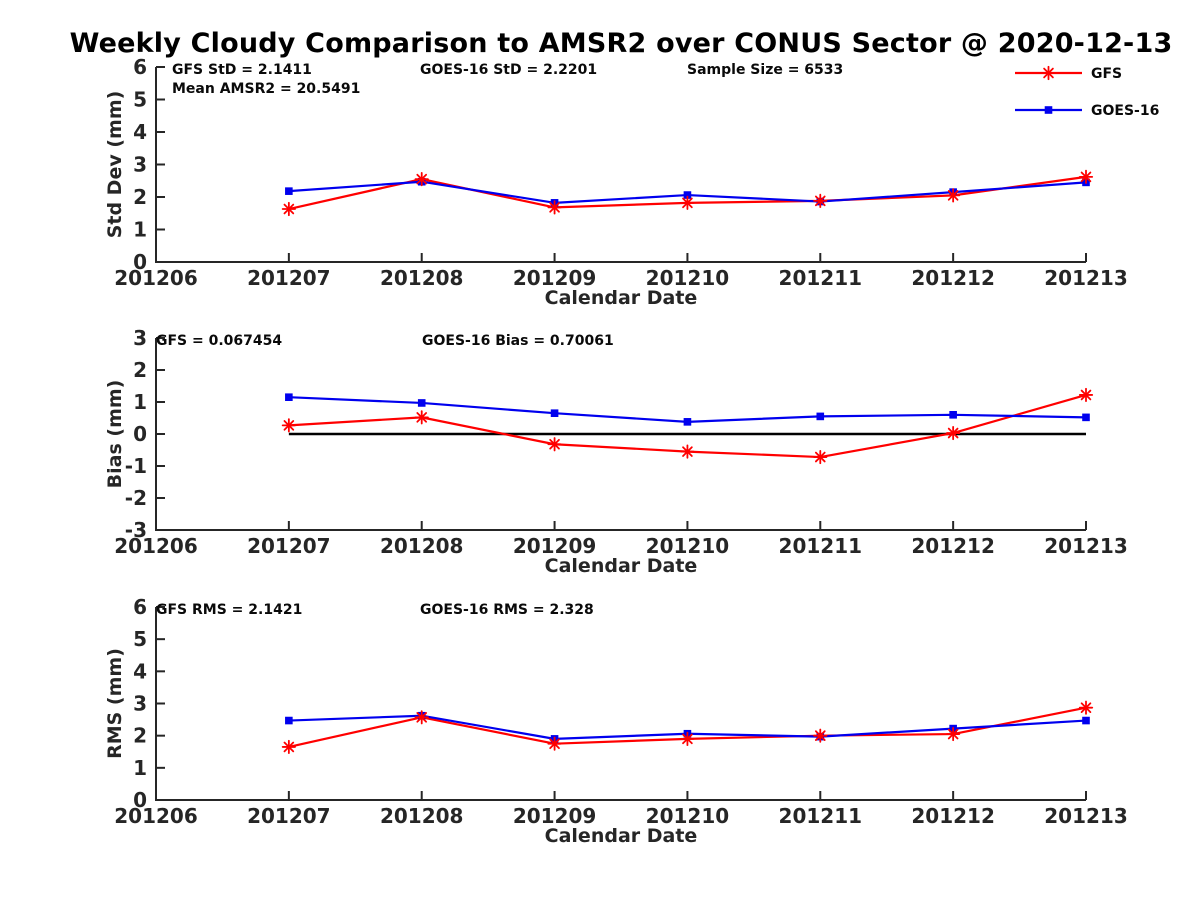 The image size is (1200, 900). I want to click on legend-label: GOES-16, so click(1125, 111).